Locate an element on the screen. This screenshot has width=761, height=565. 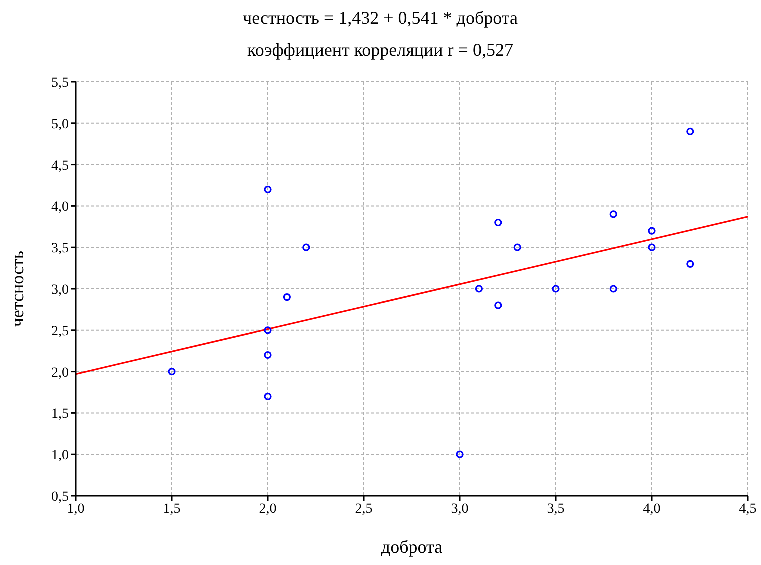
y-tick-label: 2,0 is located at coordinates (60, 373).